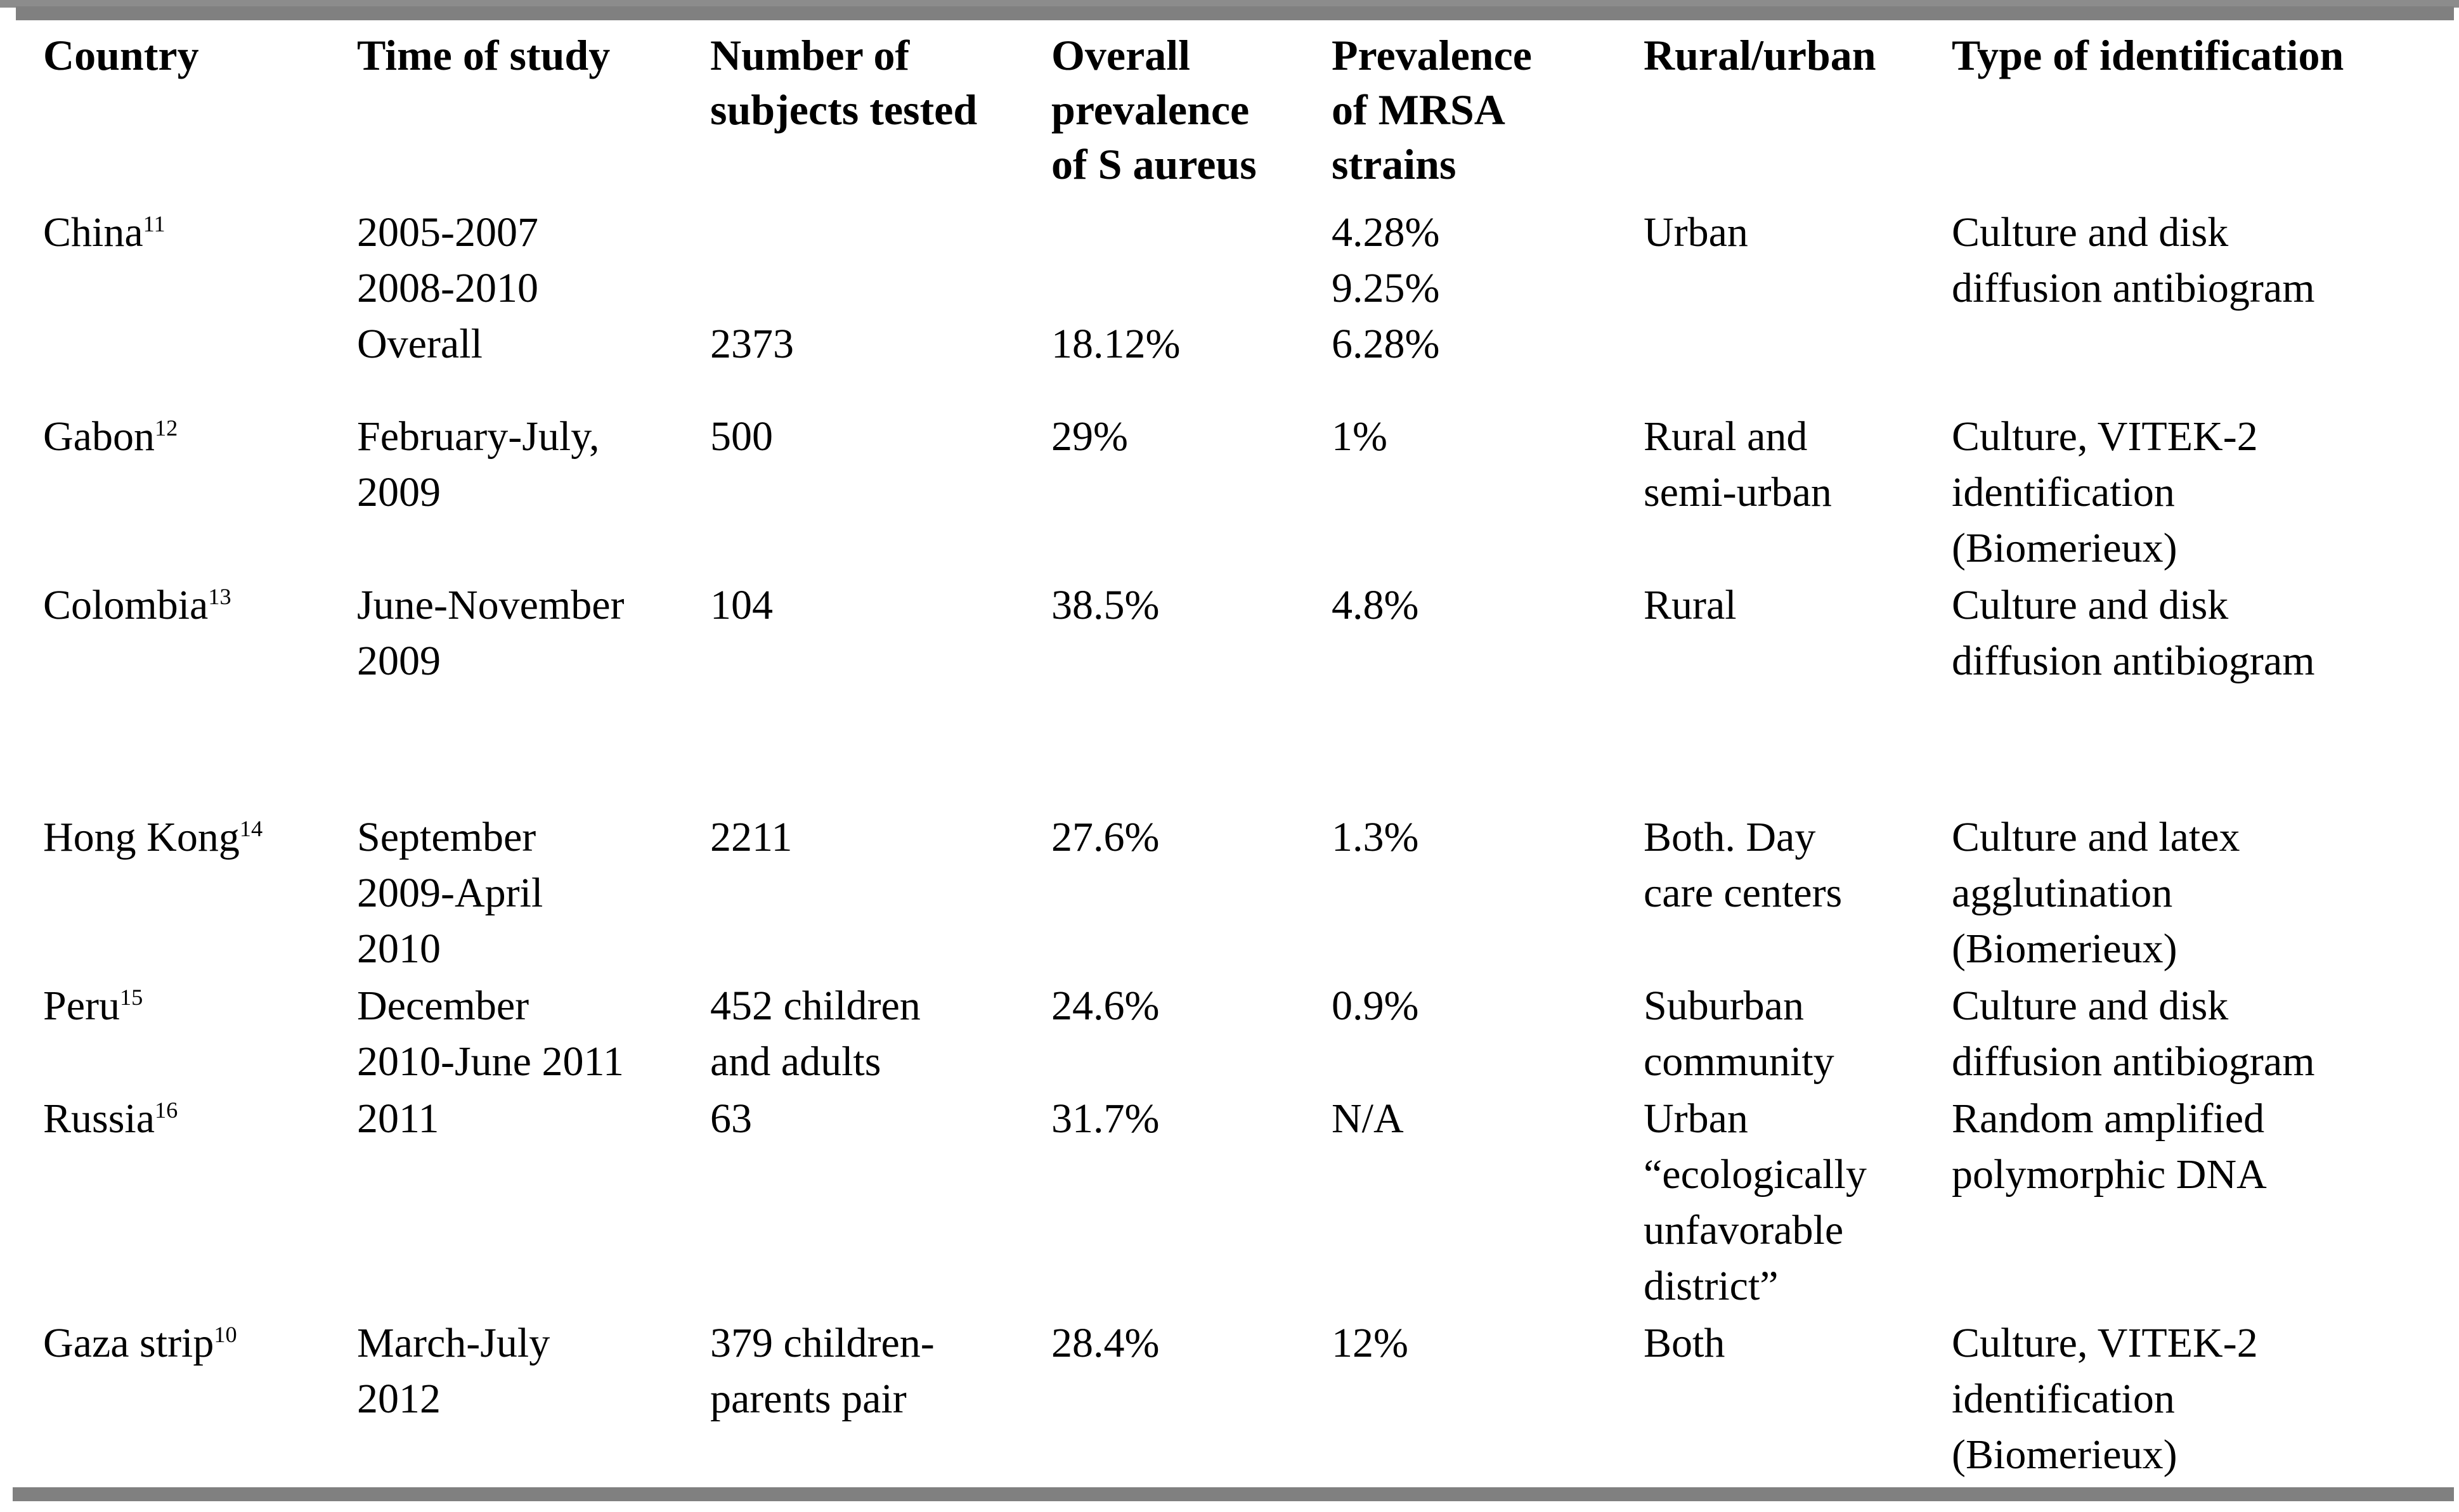 The width and height of the screenshot is (2459, 1512). Describe the element at coordinates (1191, 1202) in the screenshot. I see `cell-overall: 31.7%` at that location.